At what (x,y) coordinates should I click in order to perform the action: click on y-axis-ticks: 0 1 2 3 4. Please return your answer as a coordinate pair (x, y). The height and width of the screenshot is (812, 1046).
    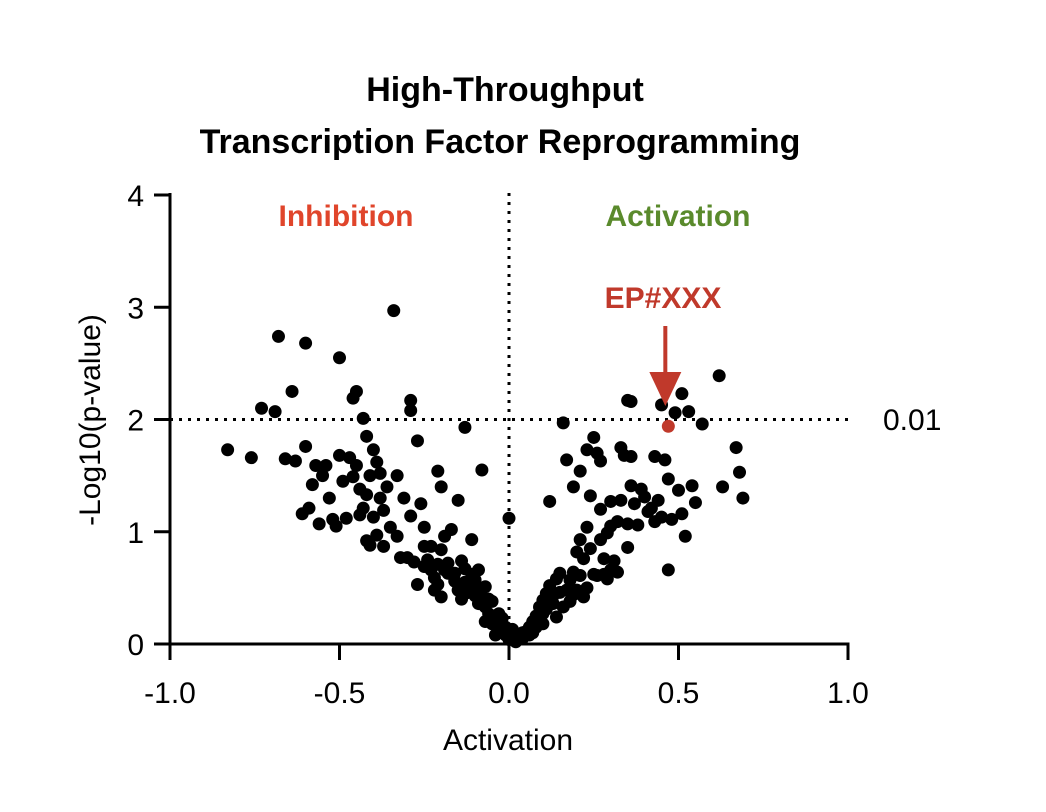
    Looking at the image, I should click on (148, 421).